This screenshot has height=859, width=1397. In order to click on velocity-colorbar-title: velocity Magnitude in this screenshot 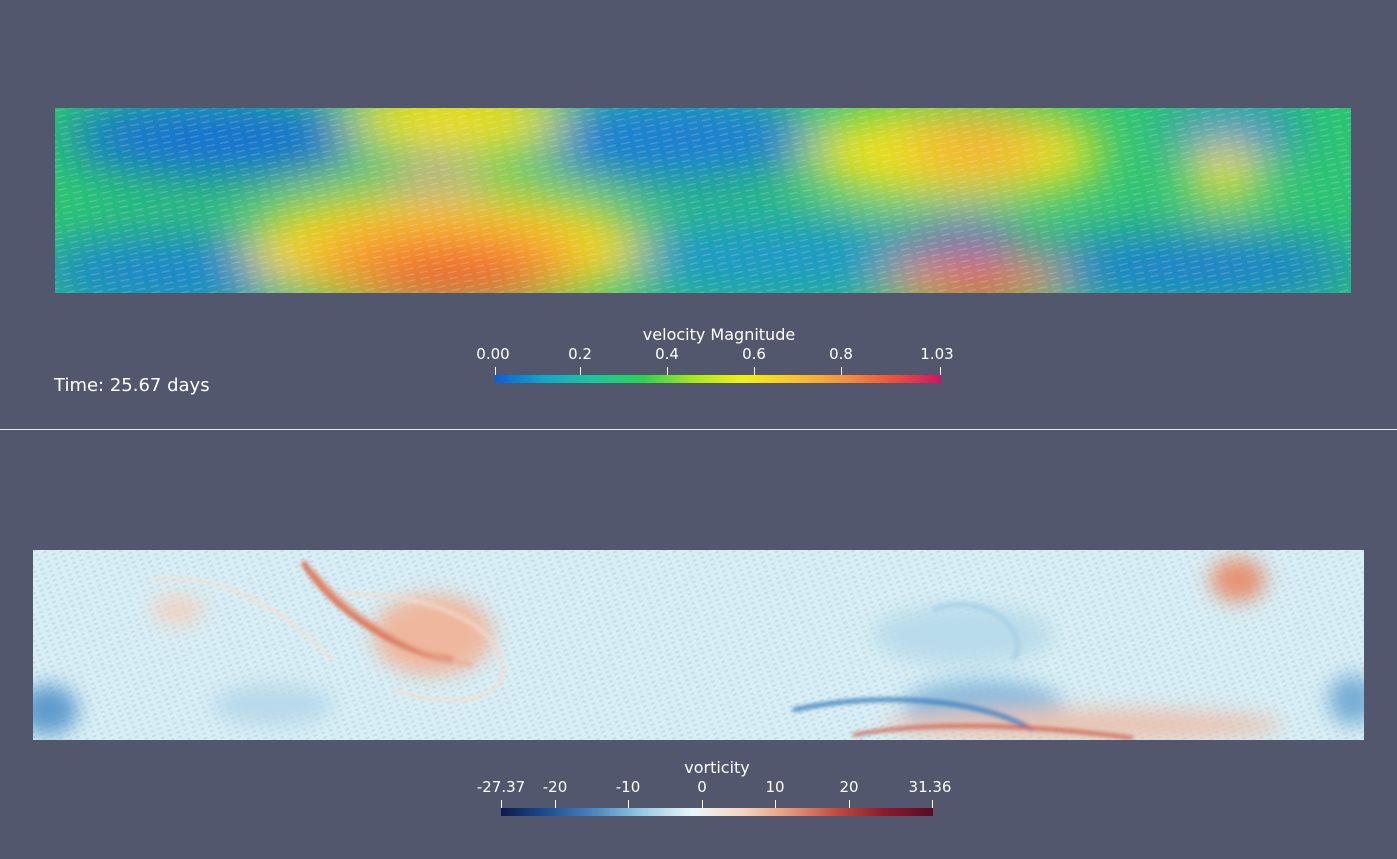, I will do `click(719, 334)`.